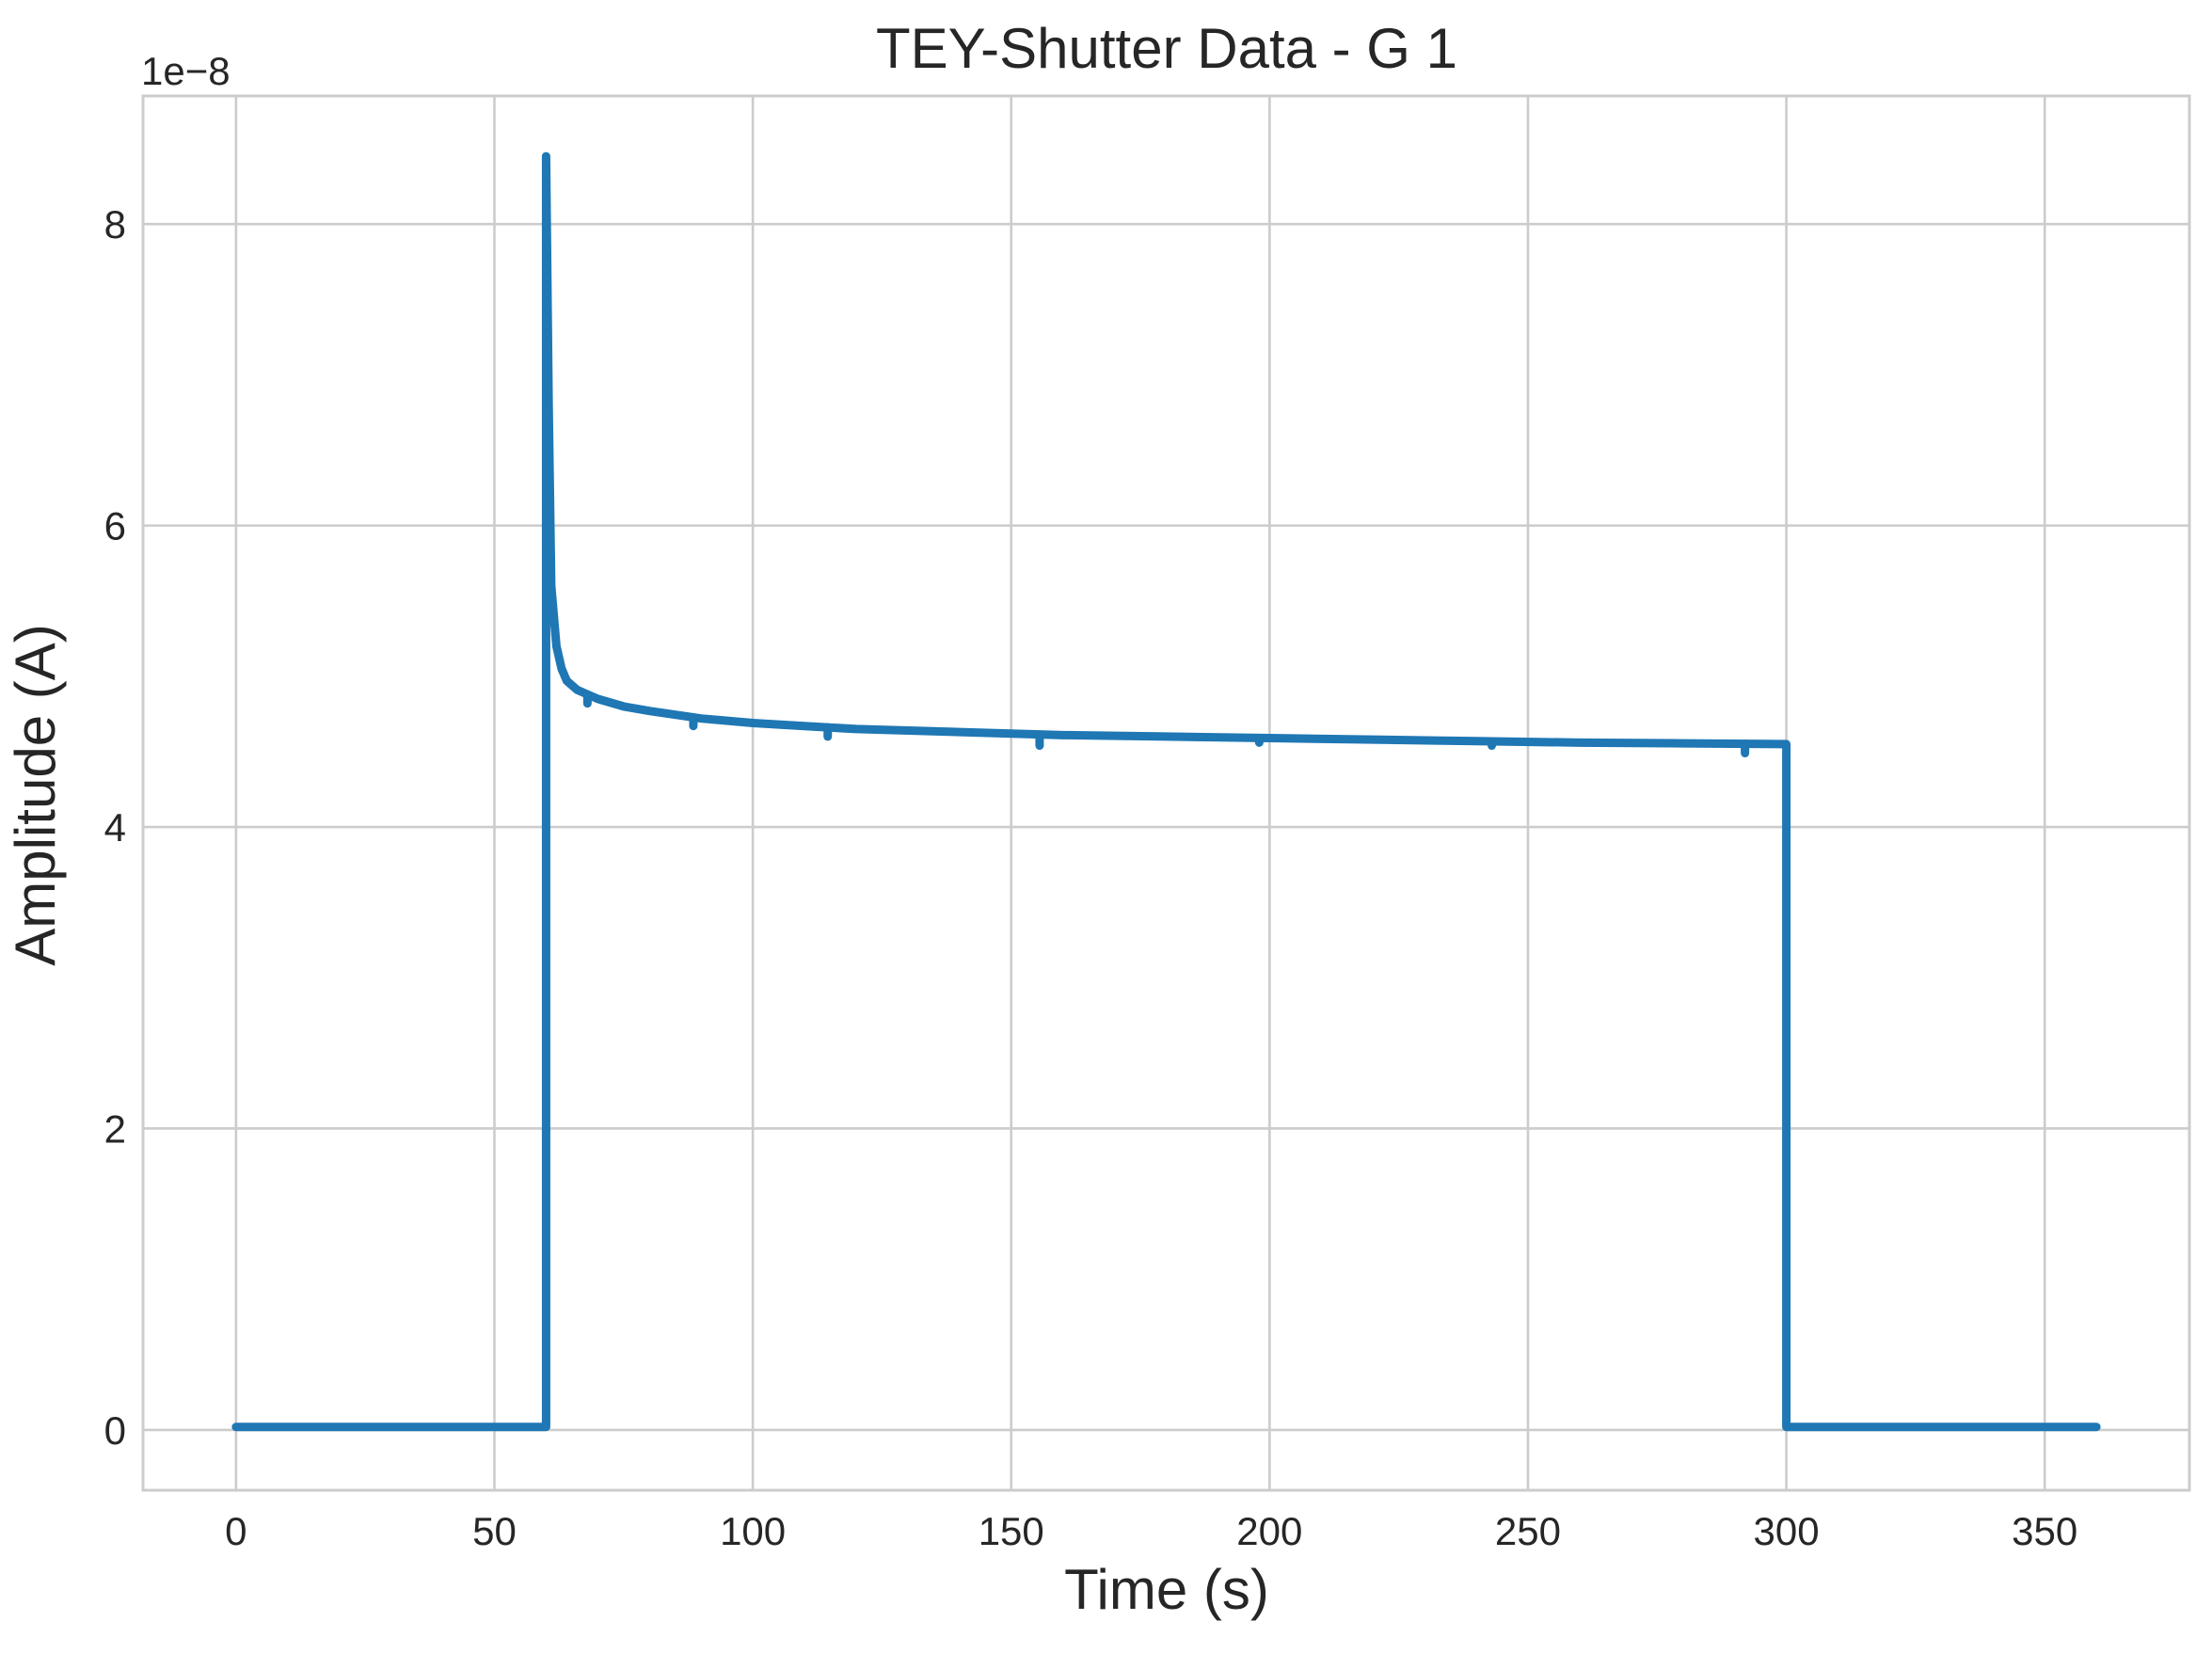 The width and height of the screenshot is (2212, 1653). Describe the element at coordinates (1528, 1531) in the screenshot. I see `x-tick-label: 250` at that location.